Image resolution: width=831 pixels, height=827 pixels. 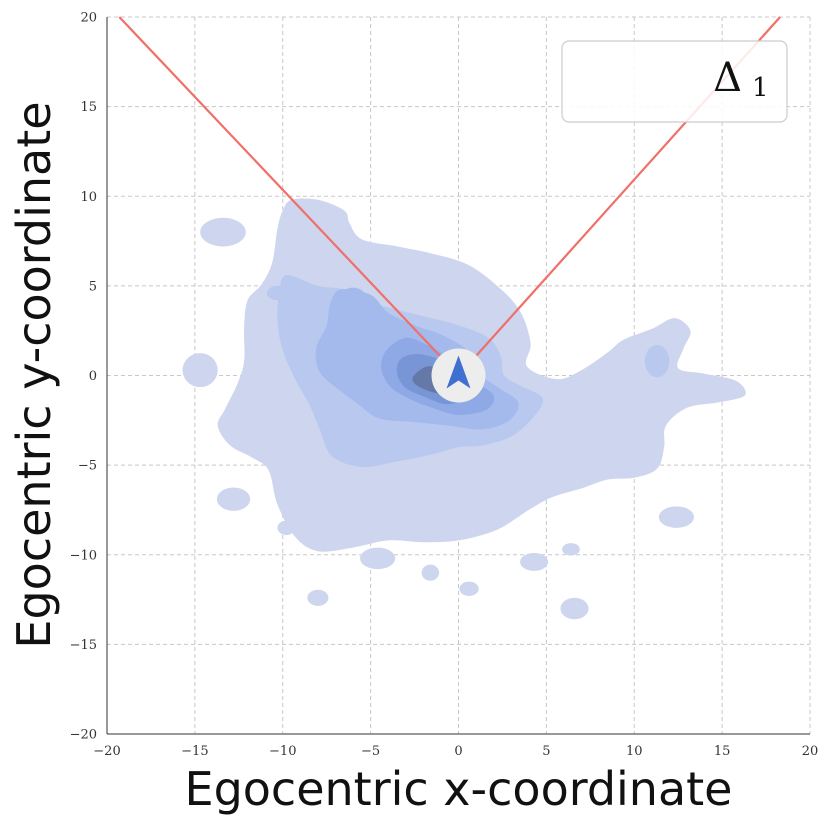 What do you see at coordinates (194, 751) in the screenshot?
I see `x-tick-label: −15` at bounding box center [194, 751].